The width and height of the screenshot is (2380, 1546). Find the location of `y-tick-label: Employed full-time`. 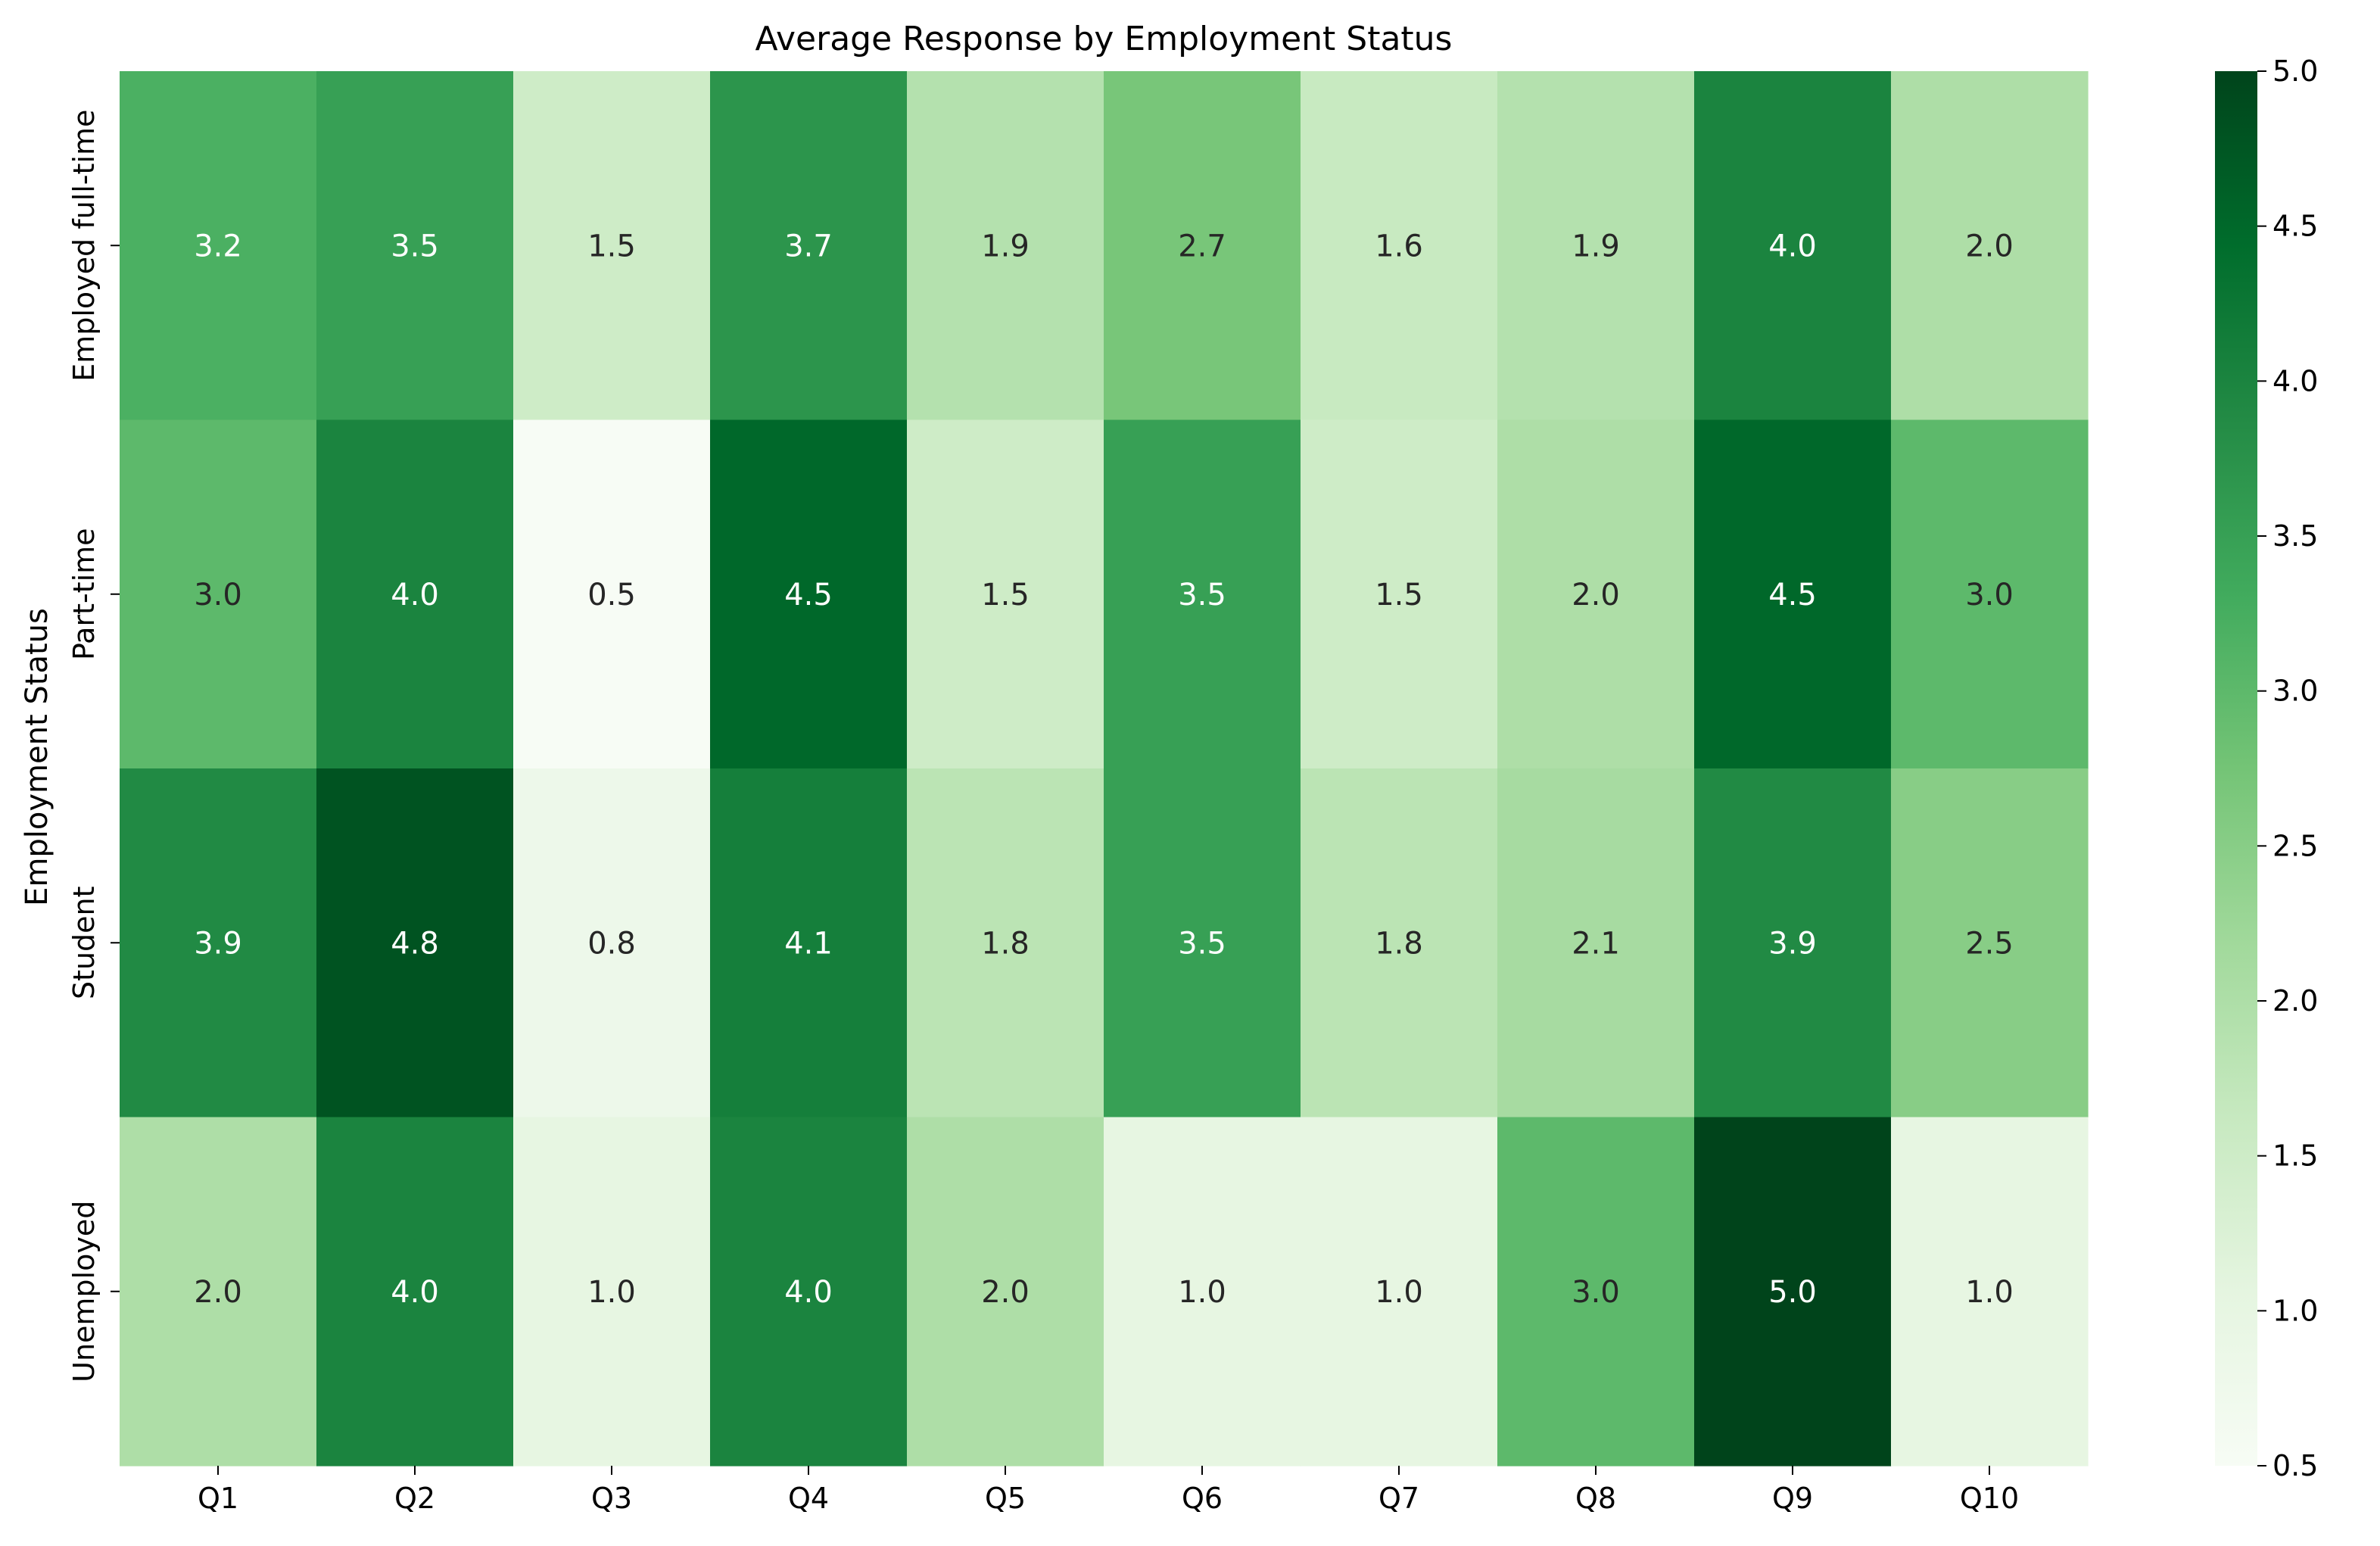

y-tick-label: Employed full-time is located at coordinates (84, 246).